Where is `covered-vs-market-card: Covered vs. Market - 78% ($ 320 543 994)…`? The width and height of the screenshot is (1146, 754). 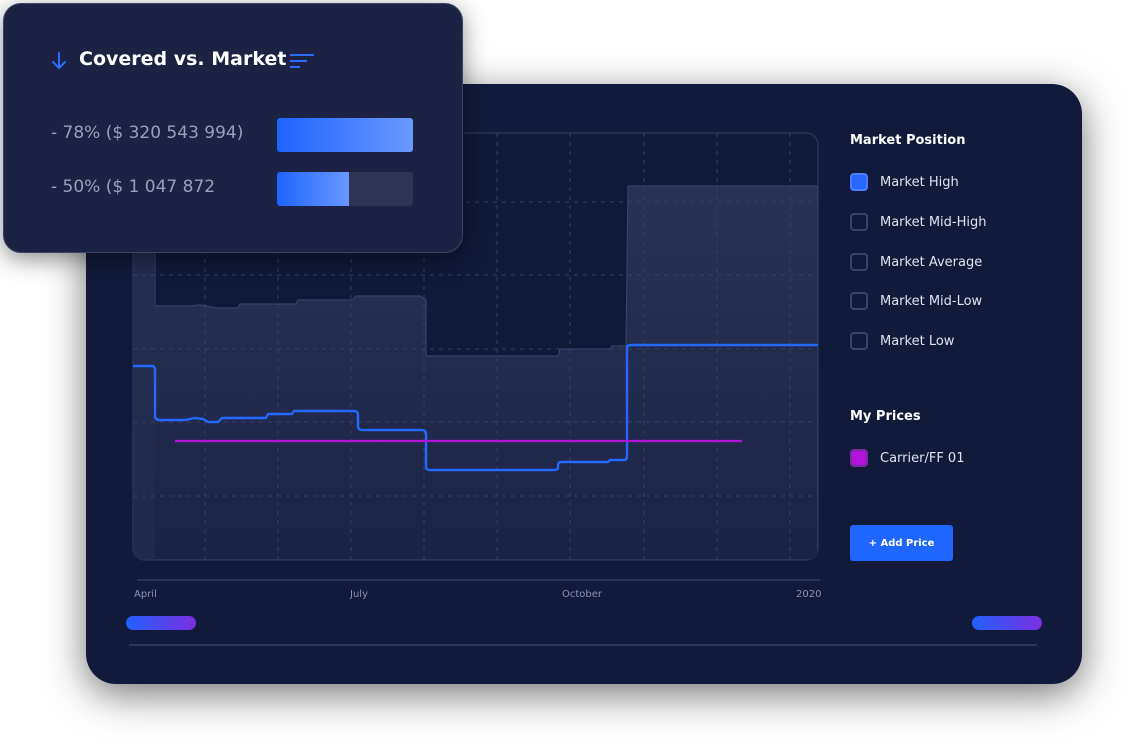
covered-vs-market-card: Covered vs. Market - 78% ($ 320 543 994)… is located at coordinates (233, 128).